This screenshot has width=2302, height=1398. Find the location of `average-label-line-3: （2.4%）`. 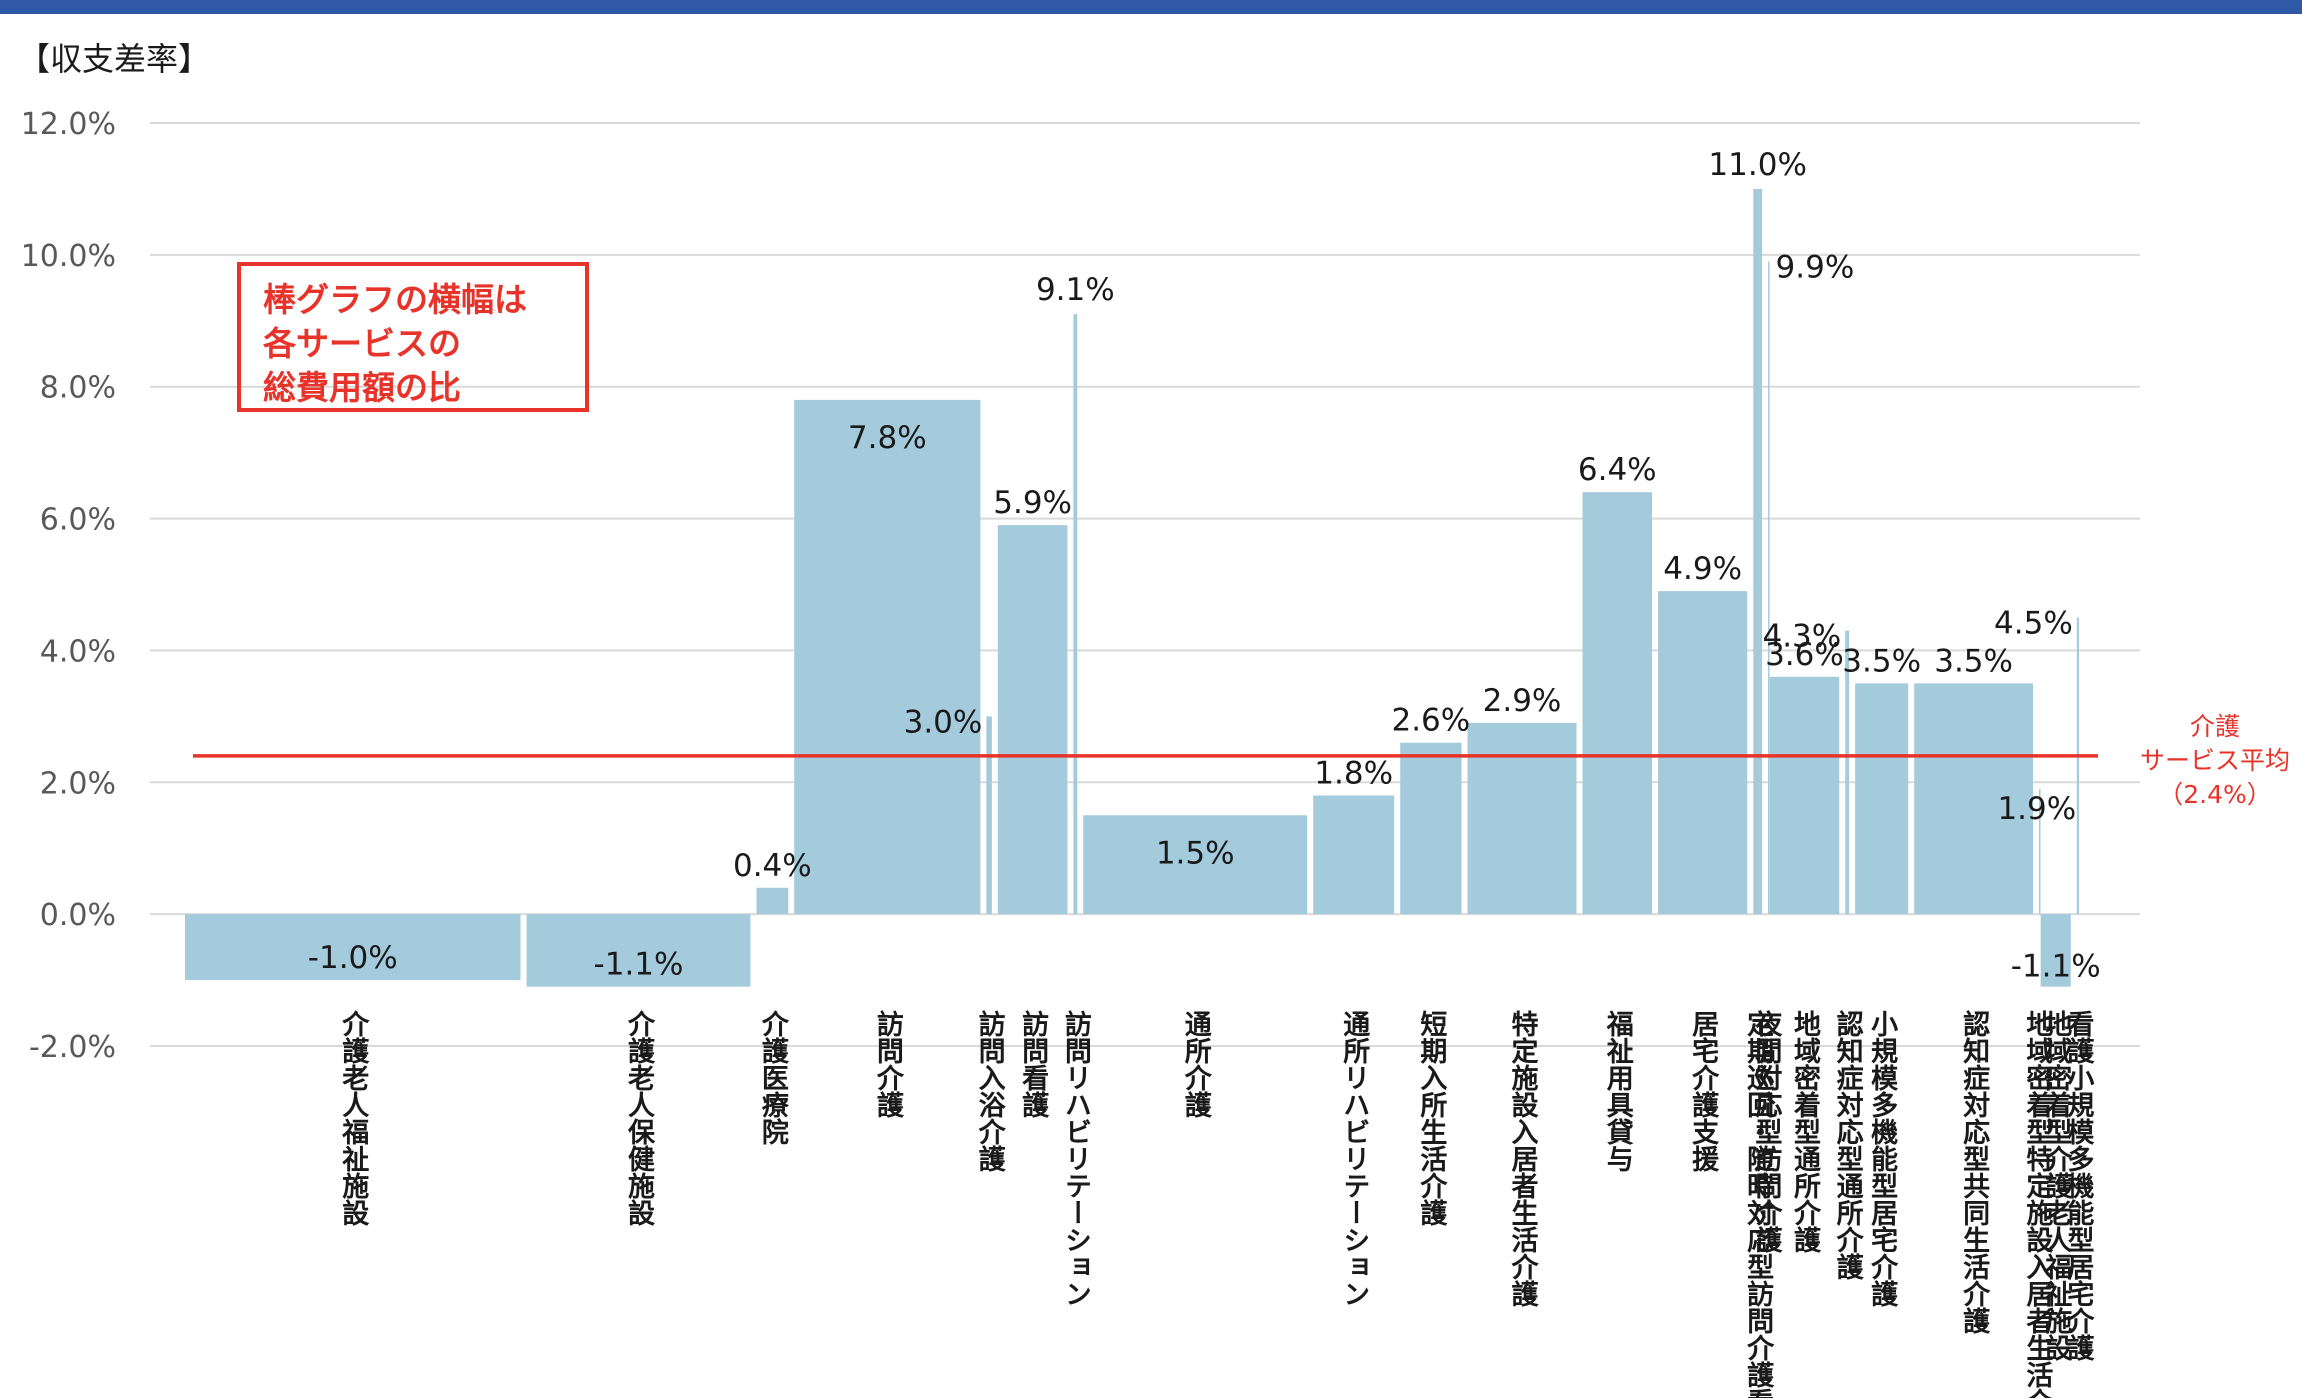

average-label-line-3: （2.4%） is located at coordinates (2215, 794).